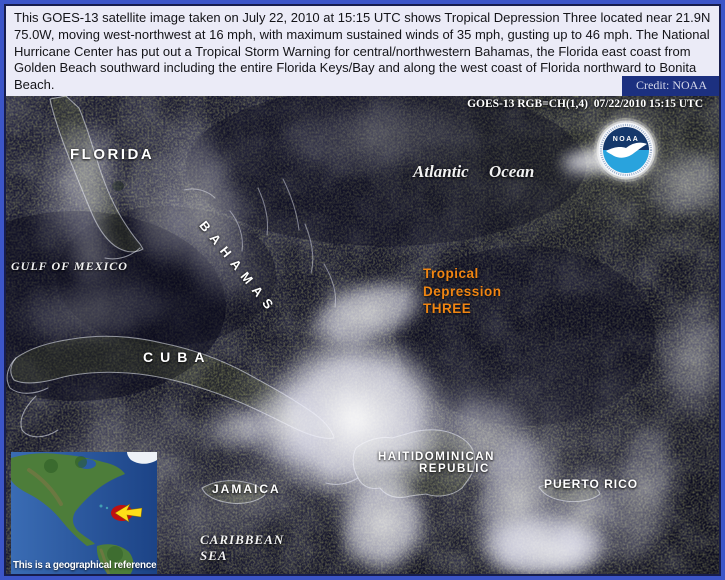  I want to click on noaa-logo-icon: NOAA, so click(626, 150).